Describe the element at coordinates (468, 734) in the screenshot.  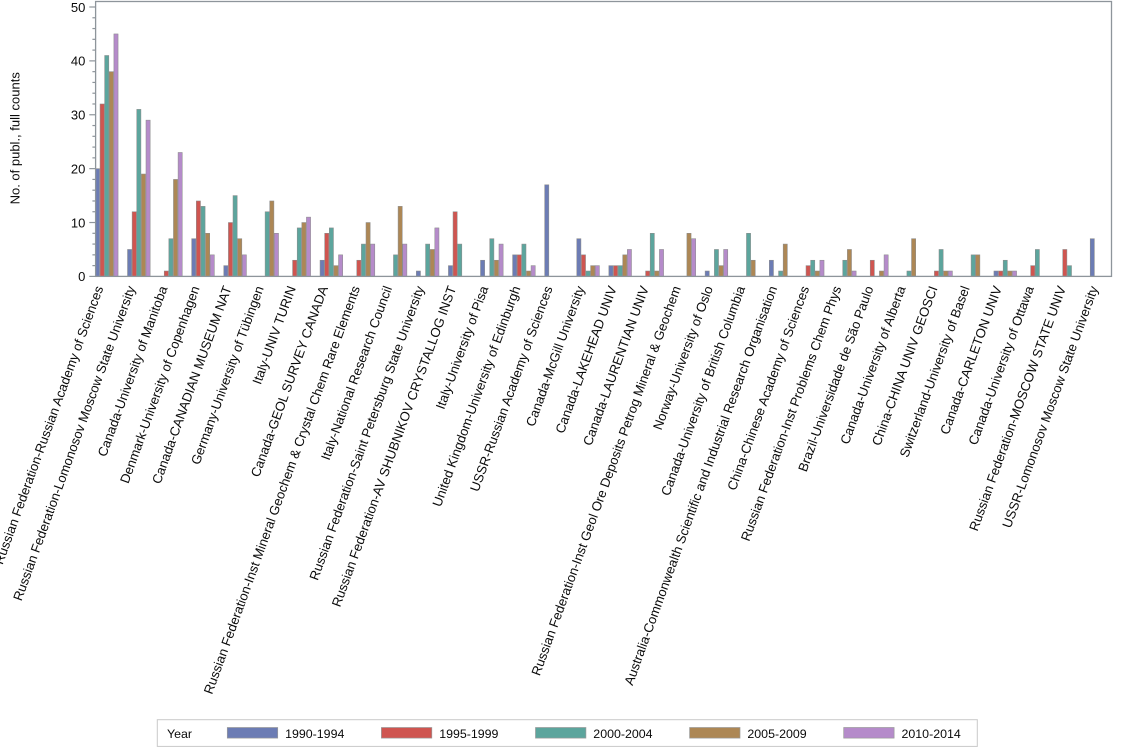
I see `svg-text: 1995-1999` at that location.